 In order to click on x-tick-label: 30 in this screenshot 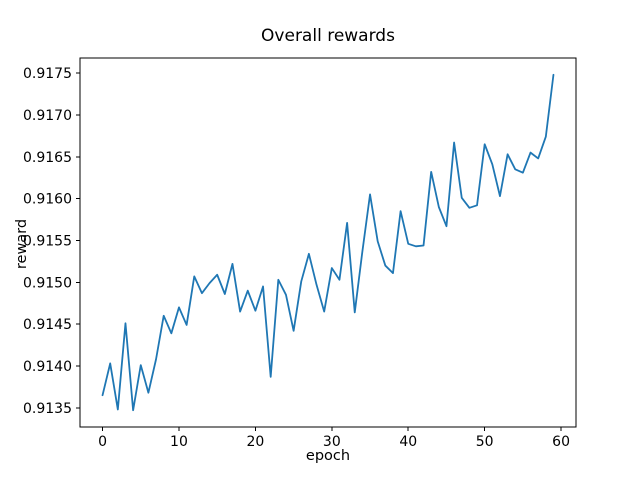, I will do `click(332, 442)`.